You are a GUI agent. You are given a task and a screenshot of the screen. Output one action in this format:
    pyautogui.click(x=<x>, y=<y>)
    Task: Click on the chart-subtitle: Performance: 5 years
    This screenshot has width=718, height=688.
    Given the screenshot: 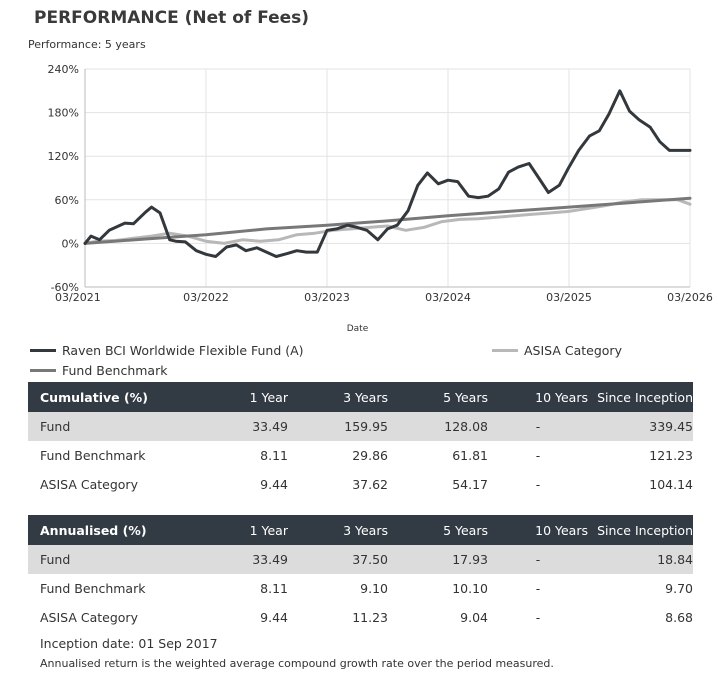 What is the action you would take?
    pyautogui.click(x=87, y=44)
    